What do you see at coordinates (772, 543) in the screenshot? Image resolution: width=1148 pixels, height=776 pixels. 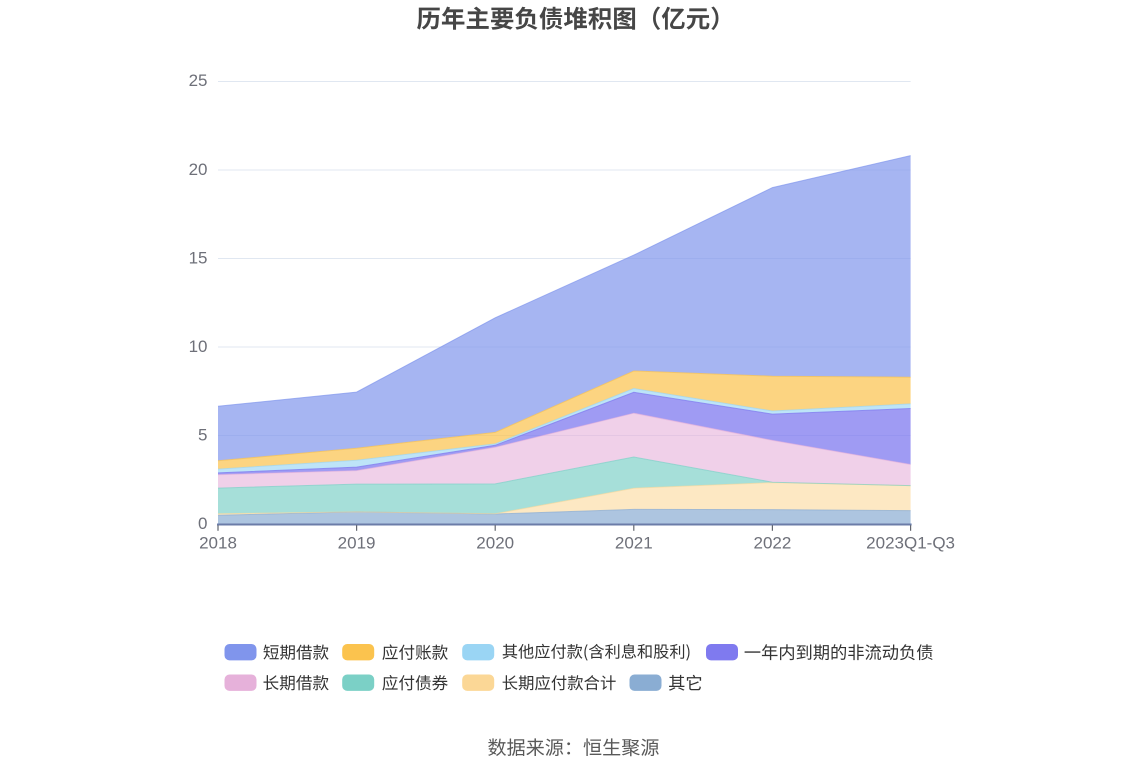 I see `svg-text: 2022` at bounding box center [772, 543].